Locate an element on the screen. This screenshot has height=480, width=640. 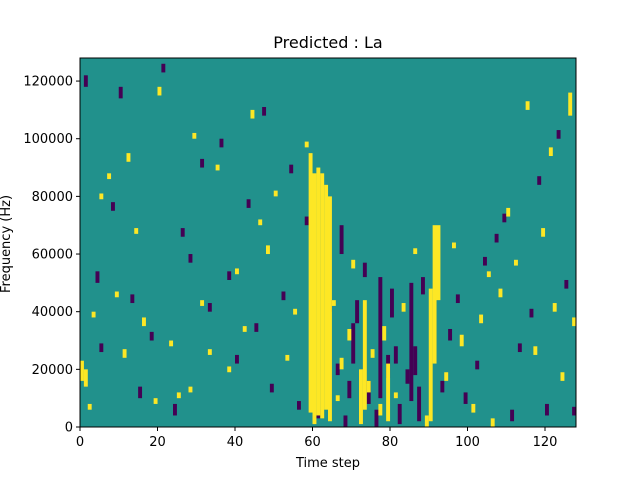
y-axis: 0 20000 40000 60000 80000 100000 120000 is located at coordinates (51, 255).